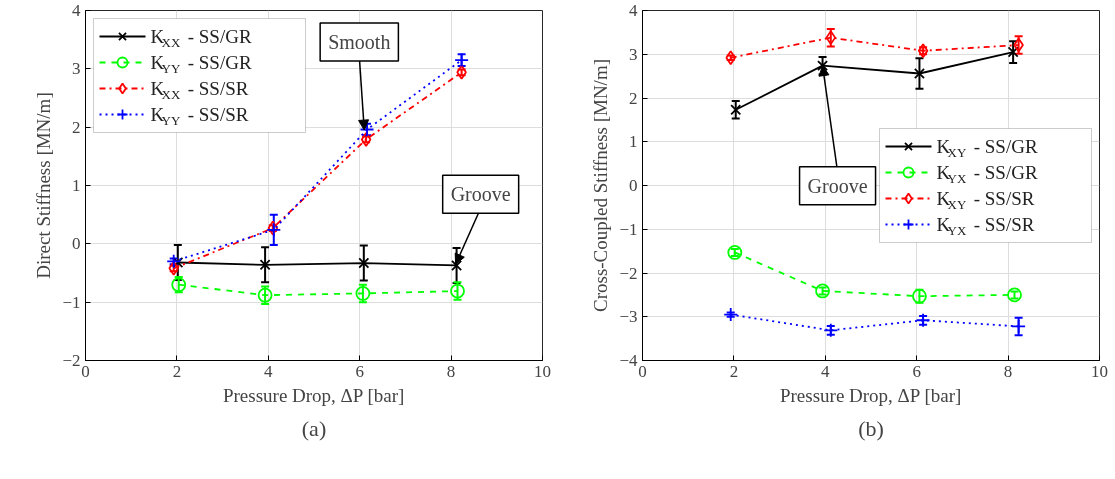 The width and height of the screenshot is (1115, 479). I want to click on y-axis-title: Cross-Coupled Stiffness [MN/m], so click(601, 185).